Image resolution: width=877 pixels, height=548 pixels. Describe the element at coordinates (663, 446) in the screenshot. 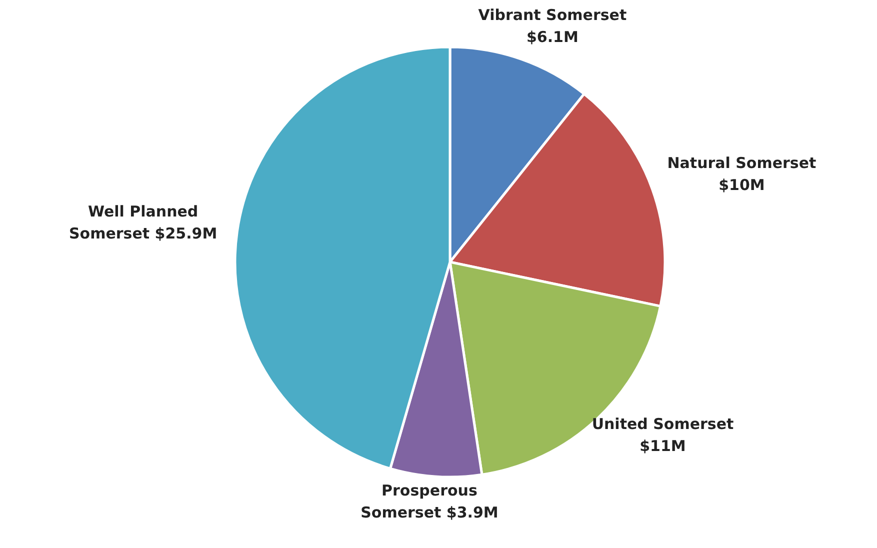

I see `data-label: $11M` at that location.